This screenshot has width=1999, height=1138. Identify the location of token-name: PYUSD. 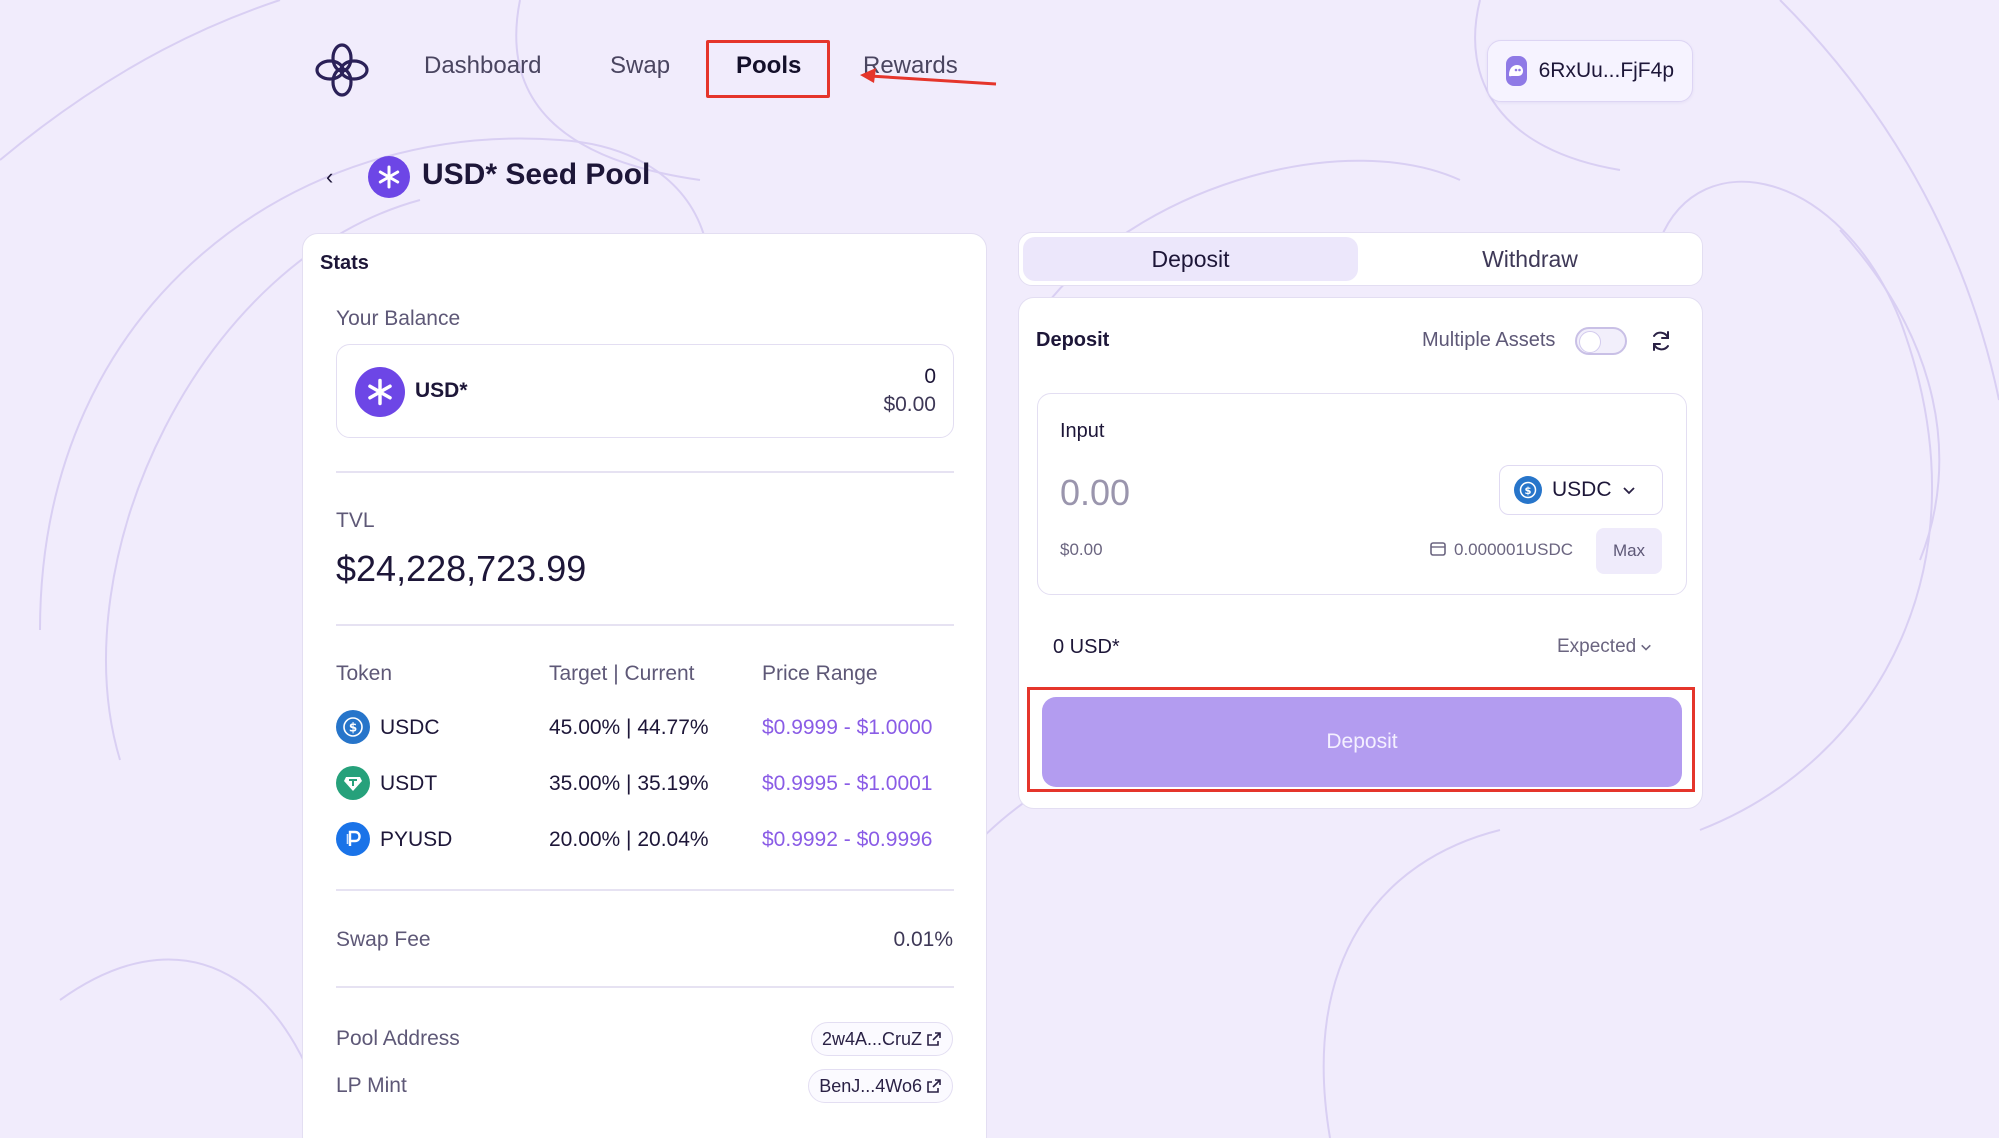
(416, 839).